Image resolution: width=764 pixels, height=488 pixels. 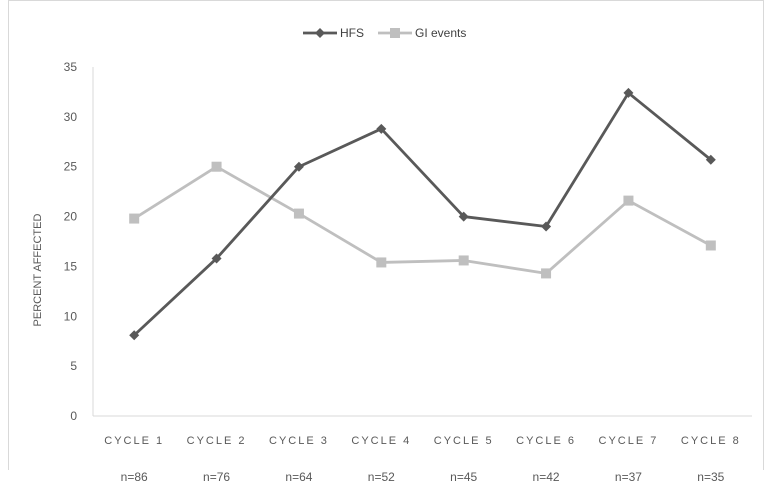 I want to click on y-tick-label: 35, so click(x=71, y=67).